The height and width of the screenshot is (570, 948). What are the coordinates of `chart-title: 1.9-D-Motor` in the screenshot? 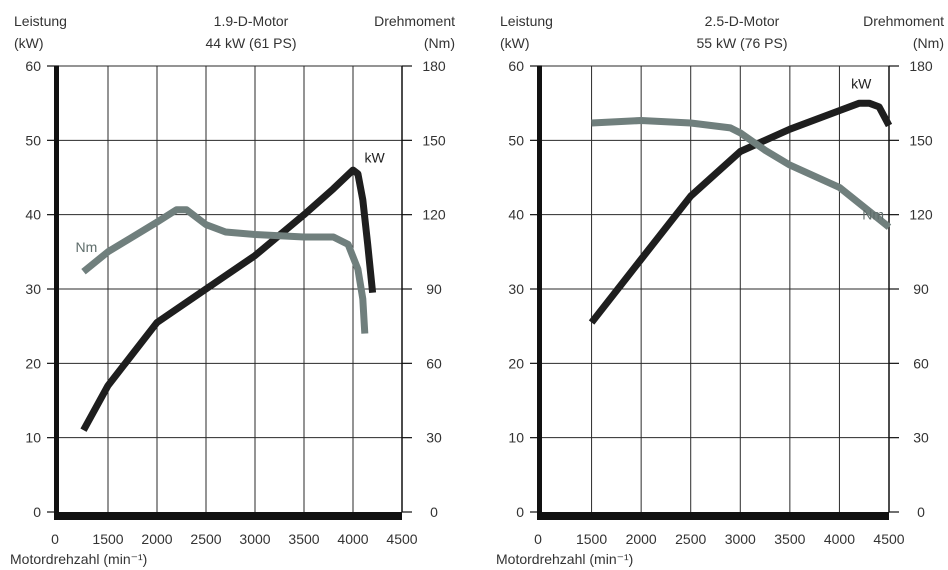 It's located at (251, 21).